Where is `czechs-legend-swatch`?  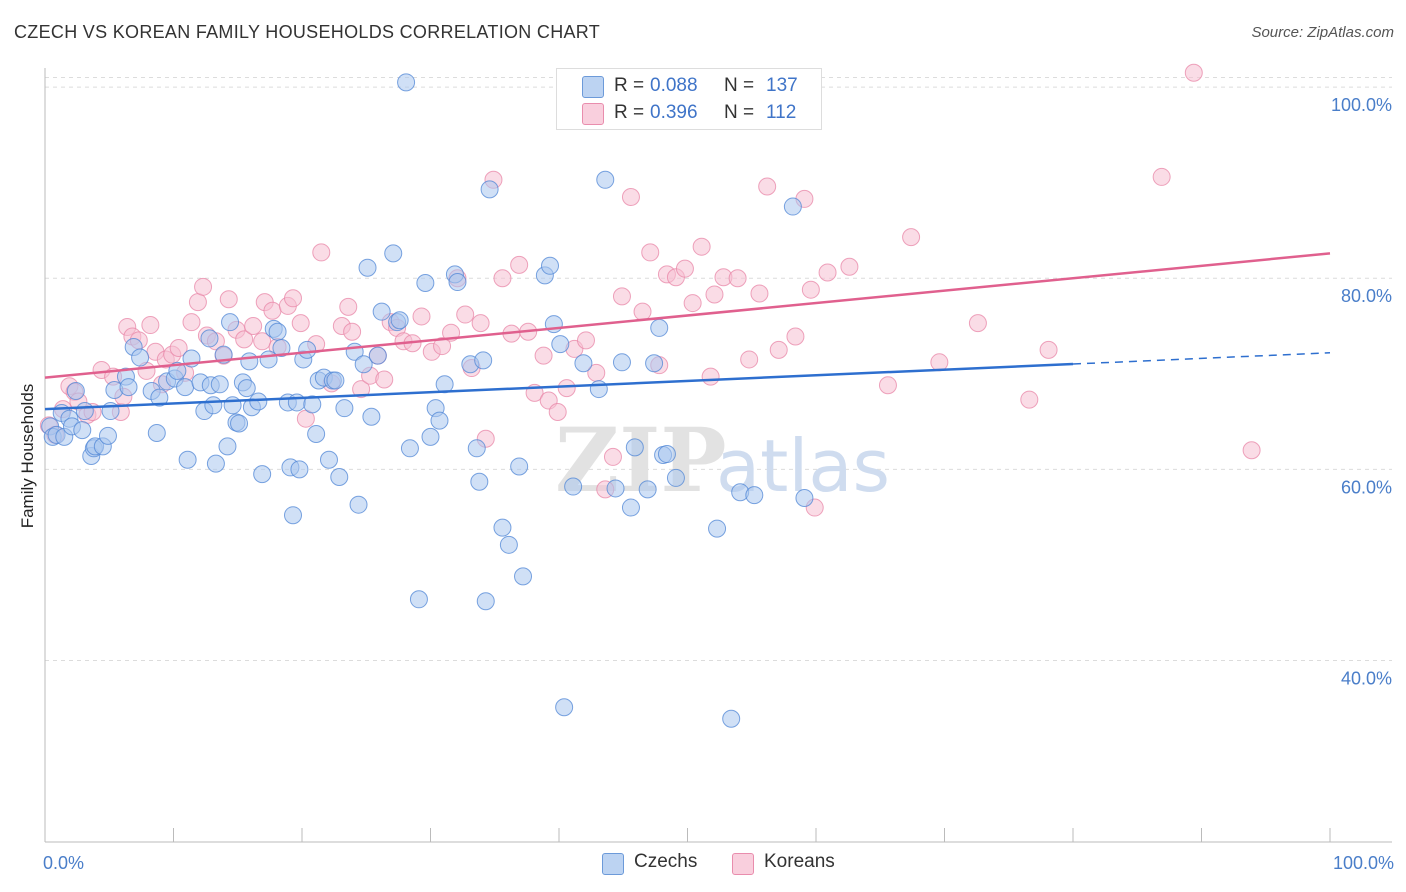
czechs-legend-swatch is located at coordinates (613, 864).